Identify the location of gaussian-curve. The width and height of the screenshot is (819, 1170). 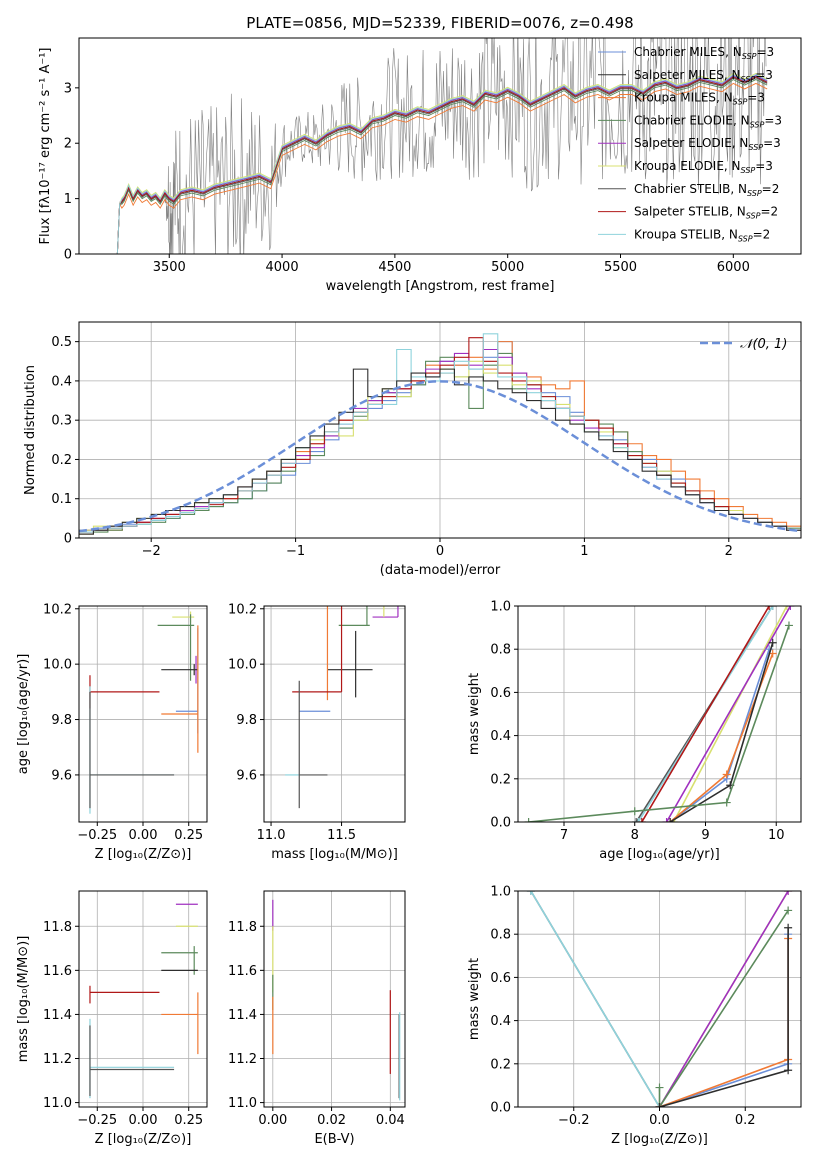
(440, 456).